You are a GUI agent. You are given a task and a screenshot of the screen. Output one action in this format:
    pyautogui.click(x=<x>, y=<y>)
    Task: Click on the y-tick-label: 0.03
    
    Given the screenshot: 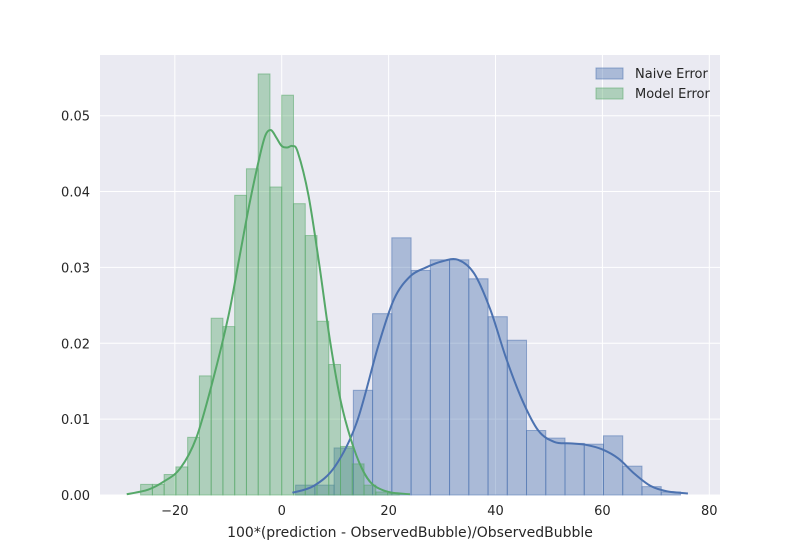 What is the action you would take?
    pyautogui.click(x=75, y=268)
    